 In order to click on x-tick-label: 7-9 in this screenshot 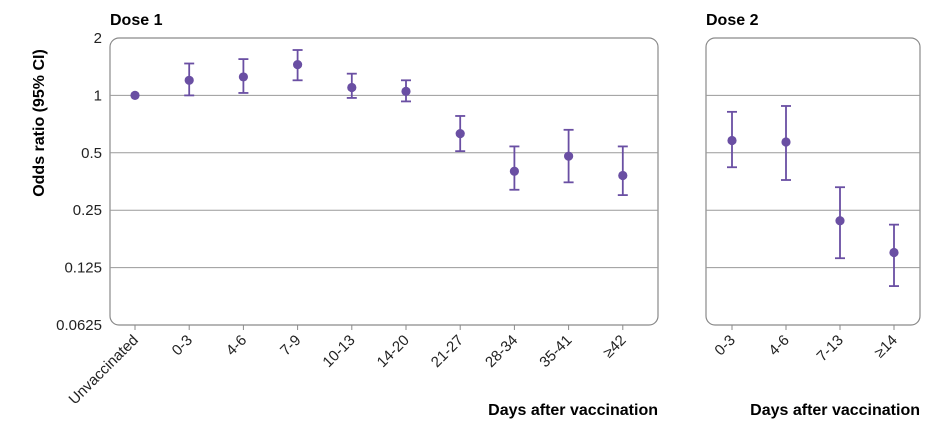, I will do `click(290, 345)`.